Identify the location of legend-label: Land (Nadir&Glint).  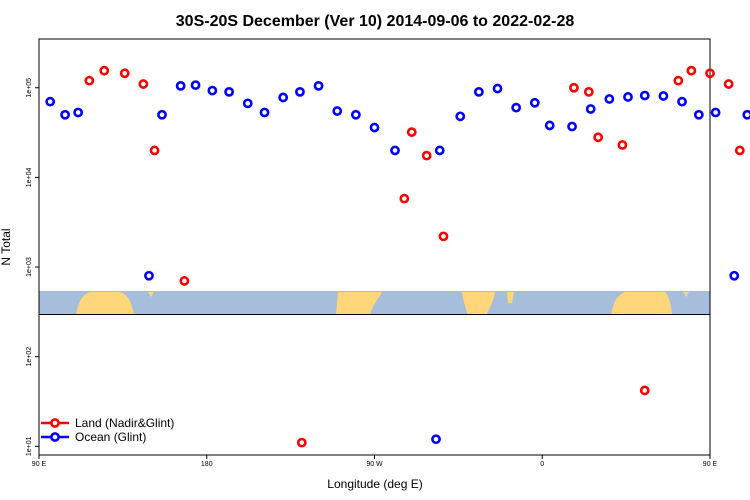
(124, 423).